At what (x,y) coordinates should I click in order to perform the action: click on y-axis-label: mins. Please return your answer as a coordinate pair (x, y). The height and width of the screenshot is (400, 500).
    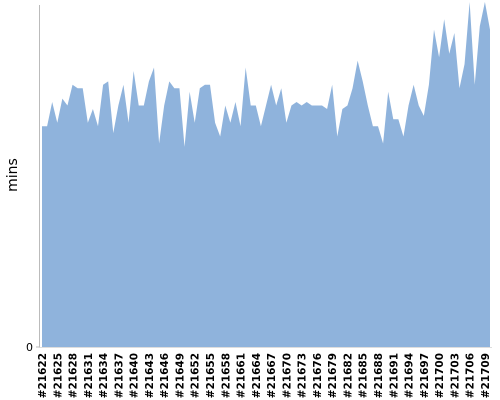
    Looking at the image, I should click on (13, 175).